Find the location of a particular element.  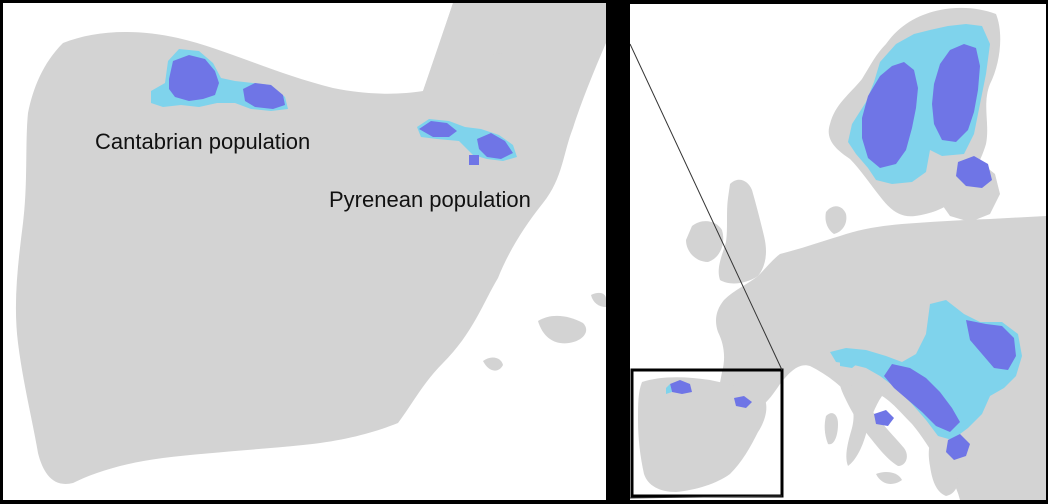

inset-leader-line-bottom is located at coordinates (706, 497).